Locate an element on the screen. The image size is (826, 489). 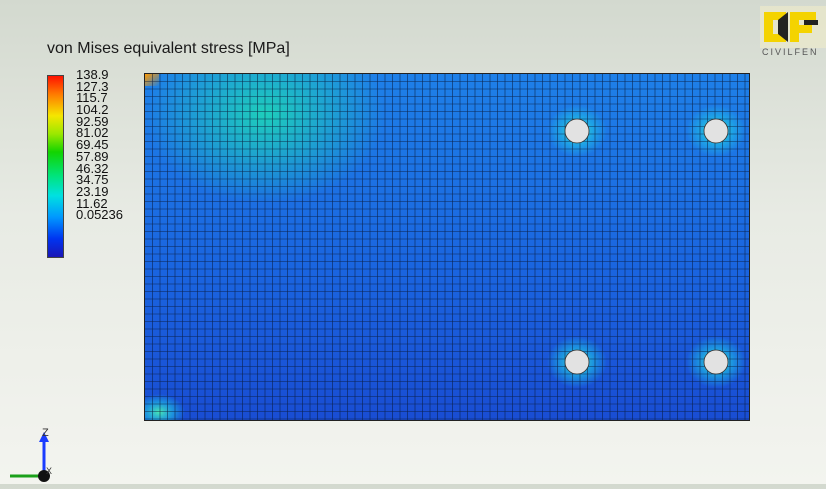
legend-tick: 0.05236 is located at coordinates (99, 215).